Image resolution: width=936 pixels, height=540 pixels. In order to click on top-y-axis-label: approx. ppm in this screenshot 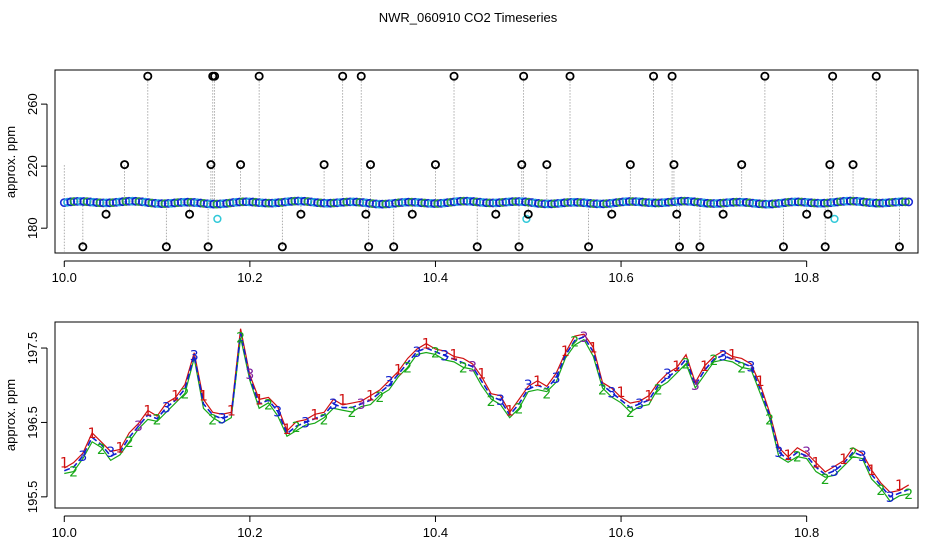, I will do `click(10, 162)`.